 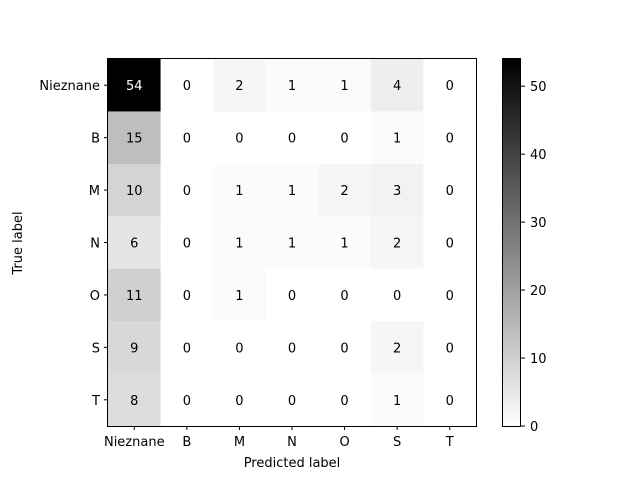 What do you see at coordinates (134, 442) in the screenshot?
I see `x-tick-label: Nieznane` at bounding box center [134, 442].